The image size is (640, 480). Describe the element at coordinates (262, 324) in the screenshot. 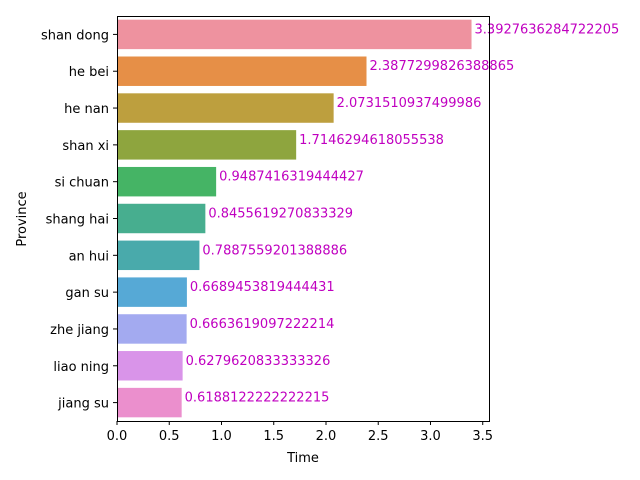

I see `data-label-zhe-jiang: 0.6663619097222214` at that location.